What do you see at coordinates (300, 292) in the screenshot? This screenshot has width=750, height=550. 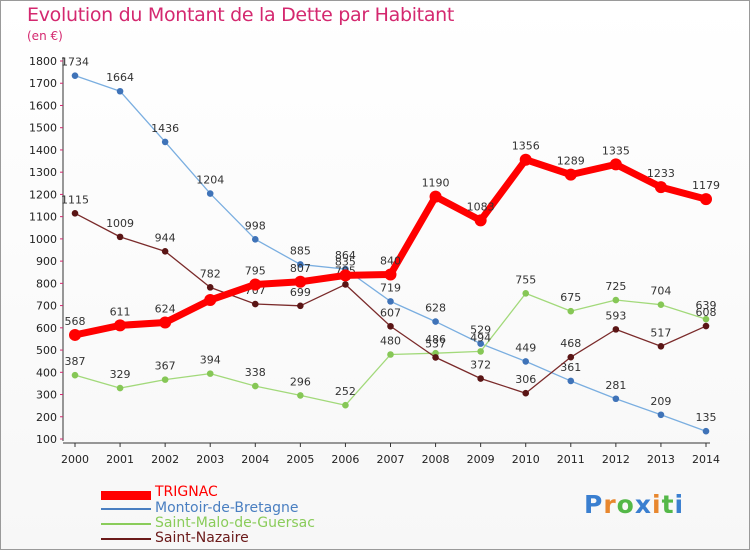 I see `data-label: 699` at bounding box center [300, 292].